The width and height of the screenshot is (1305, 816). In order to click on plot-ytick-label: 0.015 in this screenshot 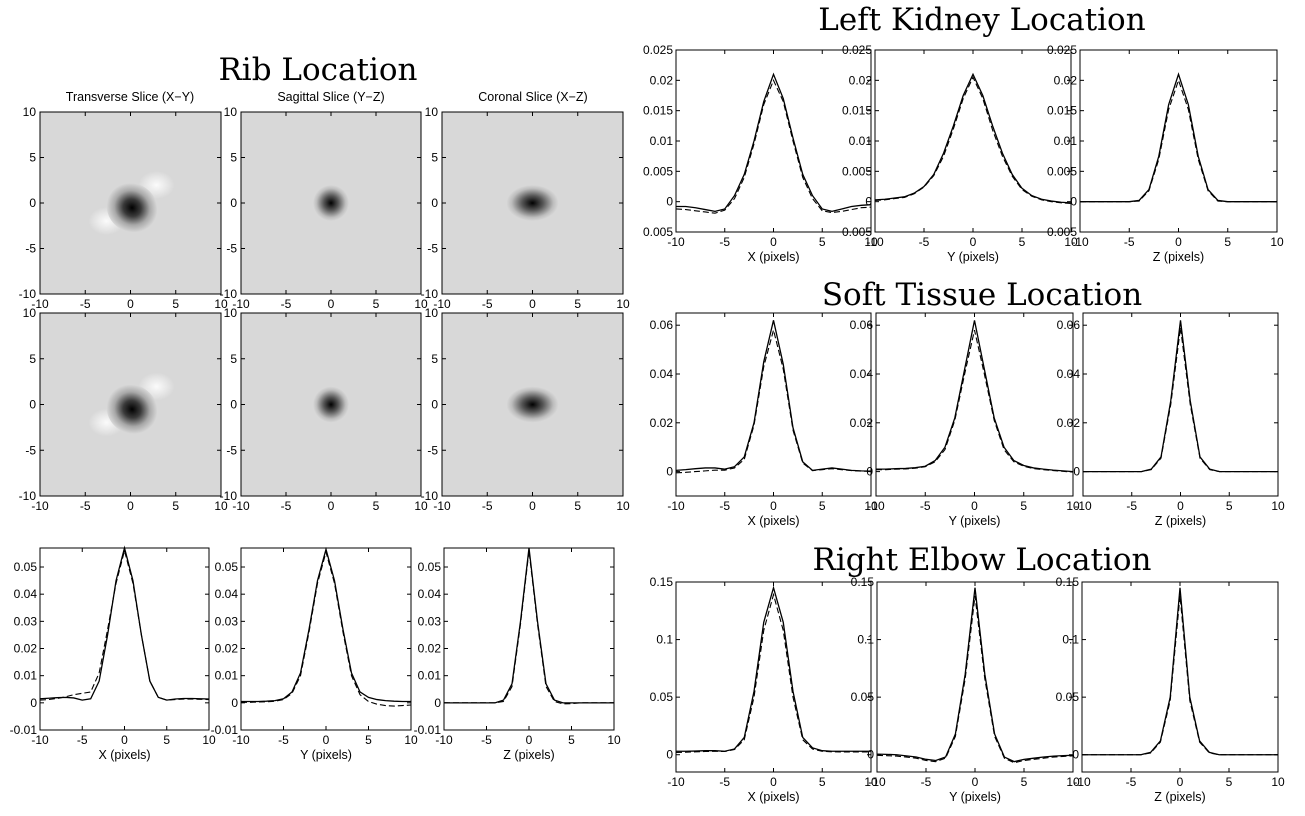, I will do `click(1062, 111)`.